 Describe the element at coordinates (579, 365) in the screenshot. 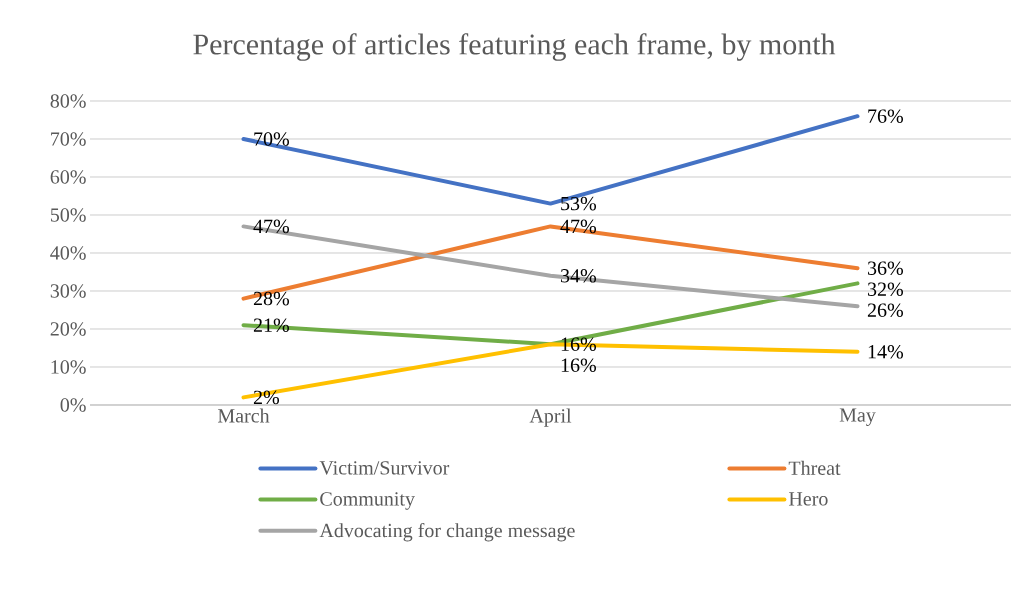

I see `data-label: 16%` at that location.